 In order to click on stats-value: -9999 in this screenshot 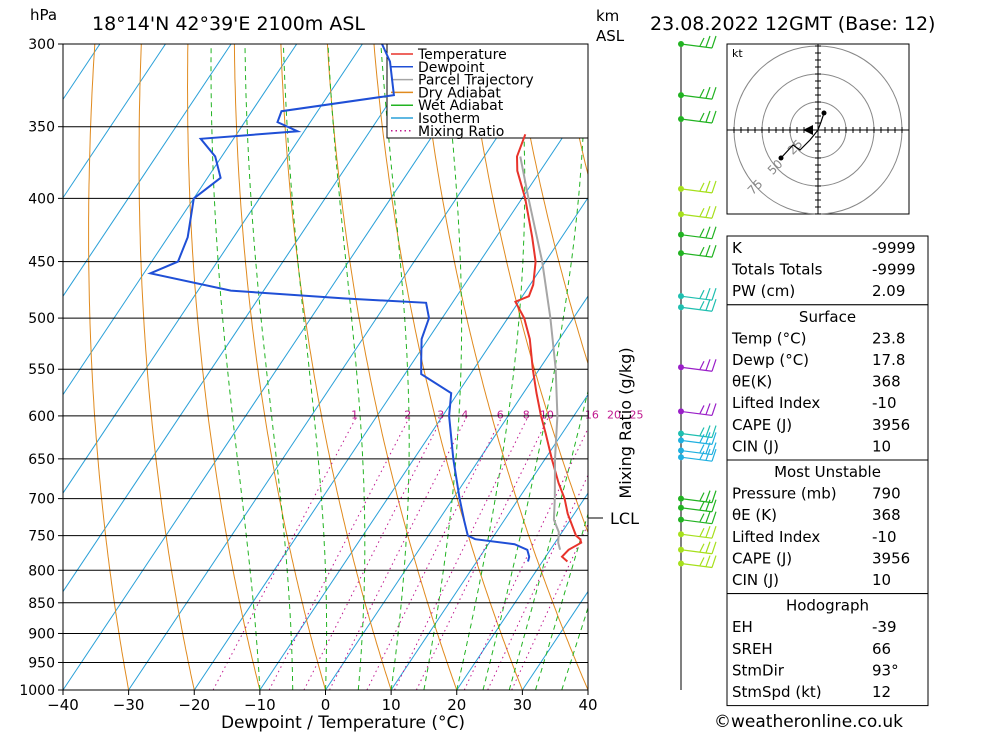, I will do `click(894, 248)`.